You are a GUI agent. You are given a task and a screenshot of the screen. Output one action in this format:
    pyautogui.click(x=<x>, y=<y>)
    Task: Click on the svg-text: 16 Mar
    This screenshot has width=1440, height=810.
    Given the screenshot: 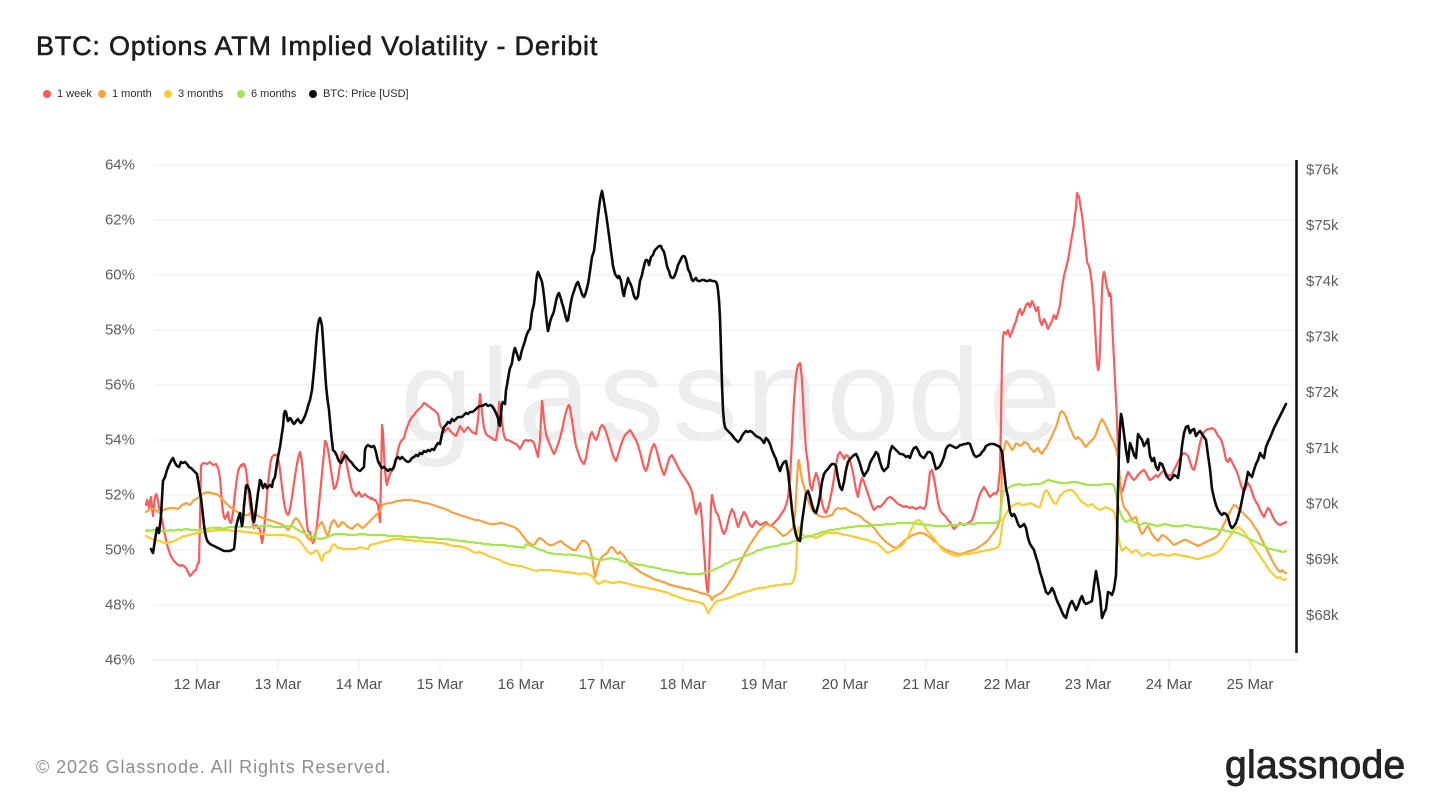 What is the action you would take?
    pyautogui.click(x=521, y=684)
    